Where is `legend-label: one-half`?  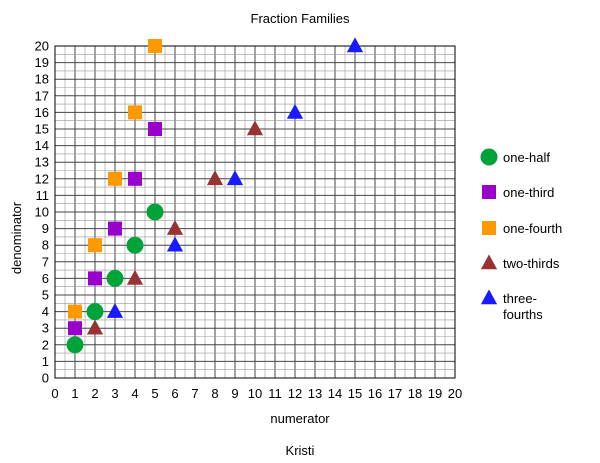 legend-label: one-half is located at coordinates (526, 157).